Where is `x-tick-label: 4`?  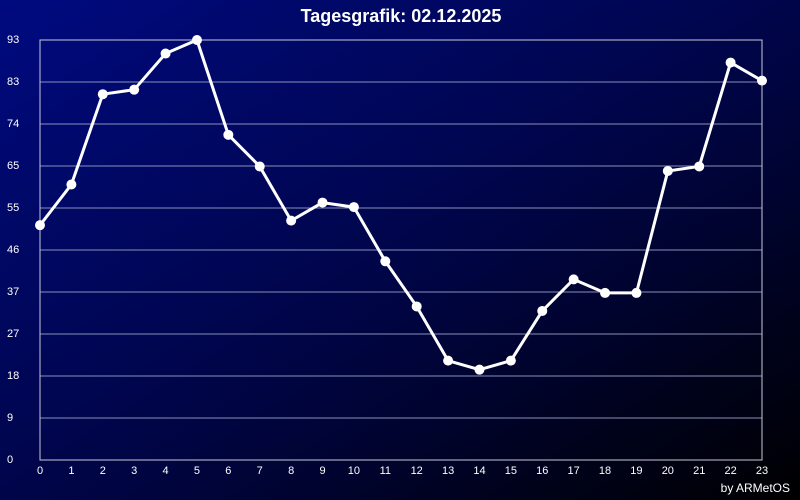
x-tick-label: 4 is located at coordinates (166, 471).